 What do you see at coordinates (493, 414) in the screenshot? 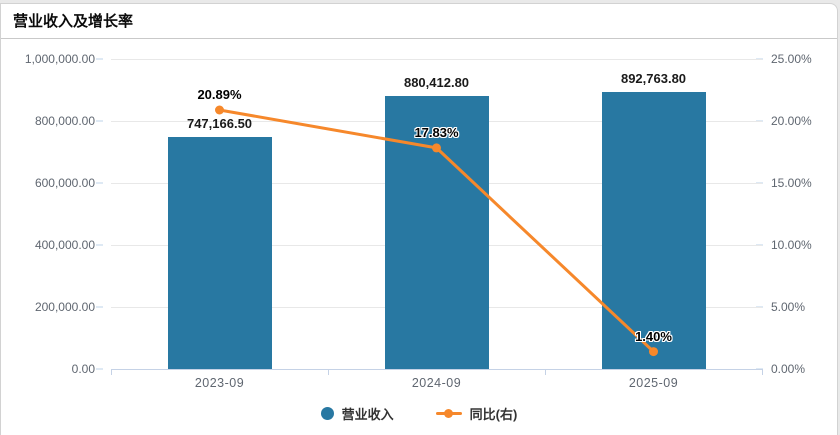
I see `legend-item-label: 同比(右)` at bounding box center [493, 414].